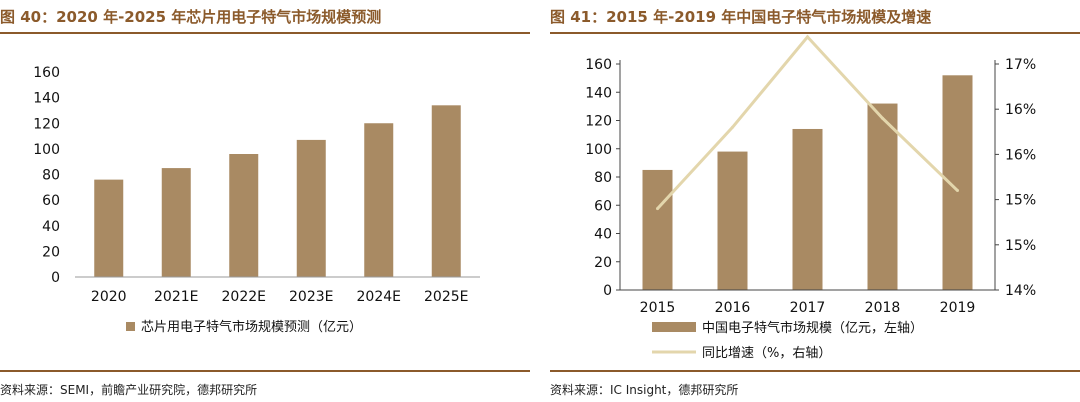 This screenshot has width=1080, height=402. Describe the element at coordinates (883, 308) in the screenshot. I see `x-tick-label: 2018` at that location.